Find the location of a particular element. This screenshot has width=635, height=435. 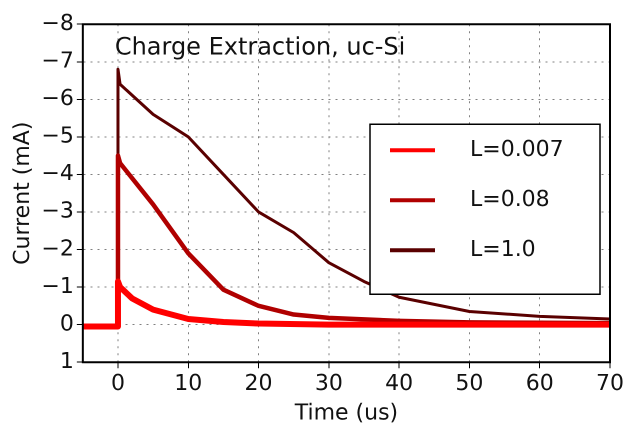

x-tick-label: 0 is located at coordinates (117, 383).